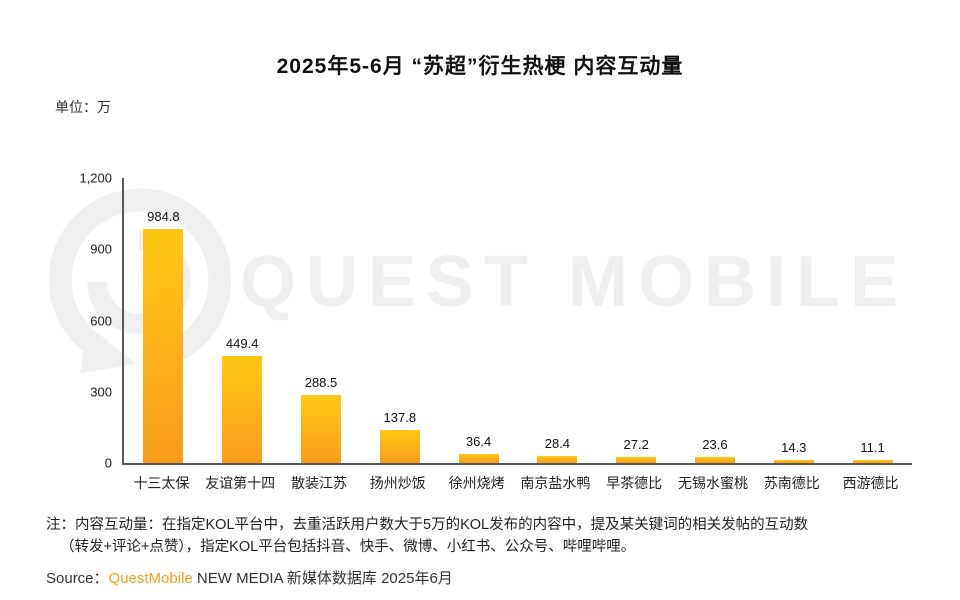 The width and height of the screenshot is (960, 600). I want to click on bar-value-label: 288.5, so click(321, 382).